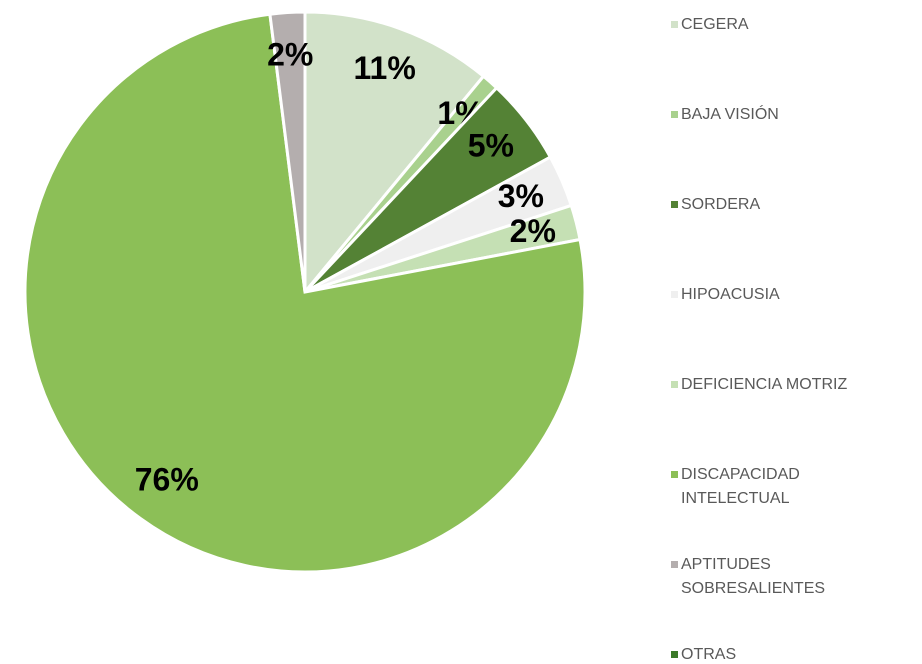 The width and height of the screenshot is (922, 664). What do you see at coordinates (167, 480) in the screenshot?
I see `data-label: 76%` at bounding box center [167, 480].